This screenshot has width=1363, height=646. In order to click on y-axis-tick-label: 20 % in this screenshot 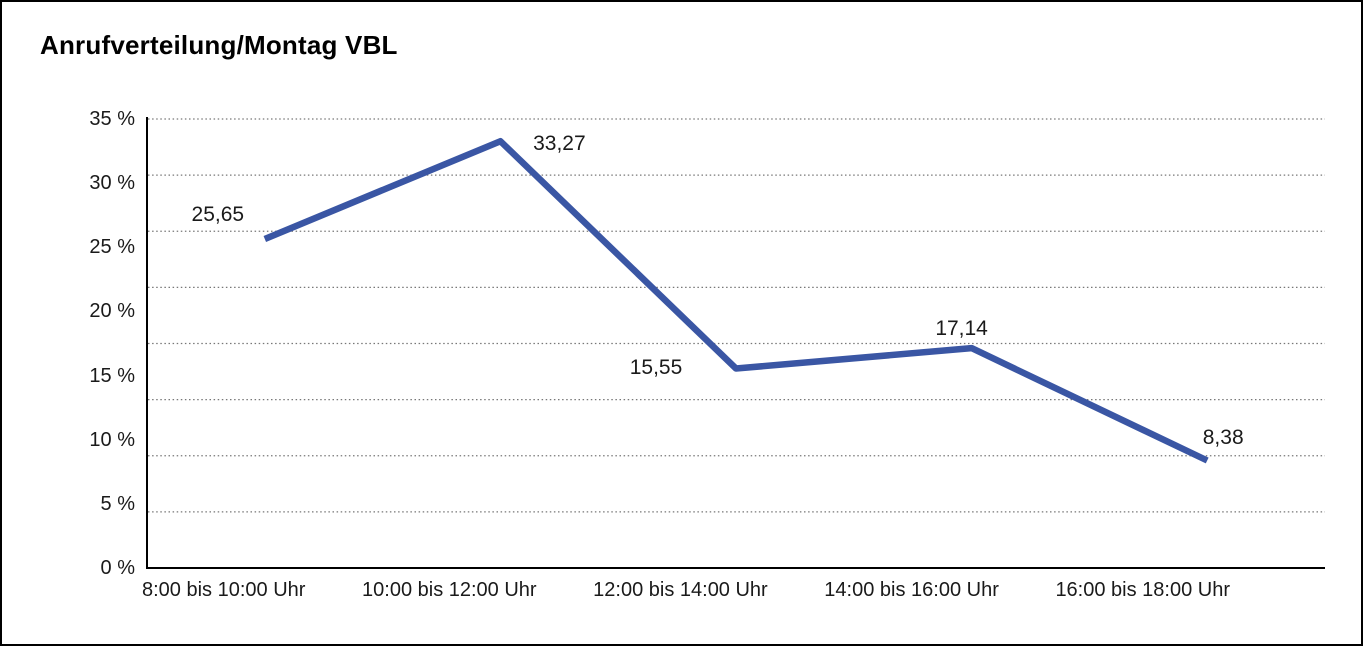, I will do `click(112, 311)`.